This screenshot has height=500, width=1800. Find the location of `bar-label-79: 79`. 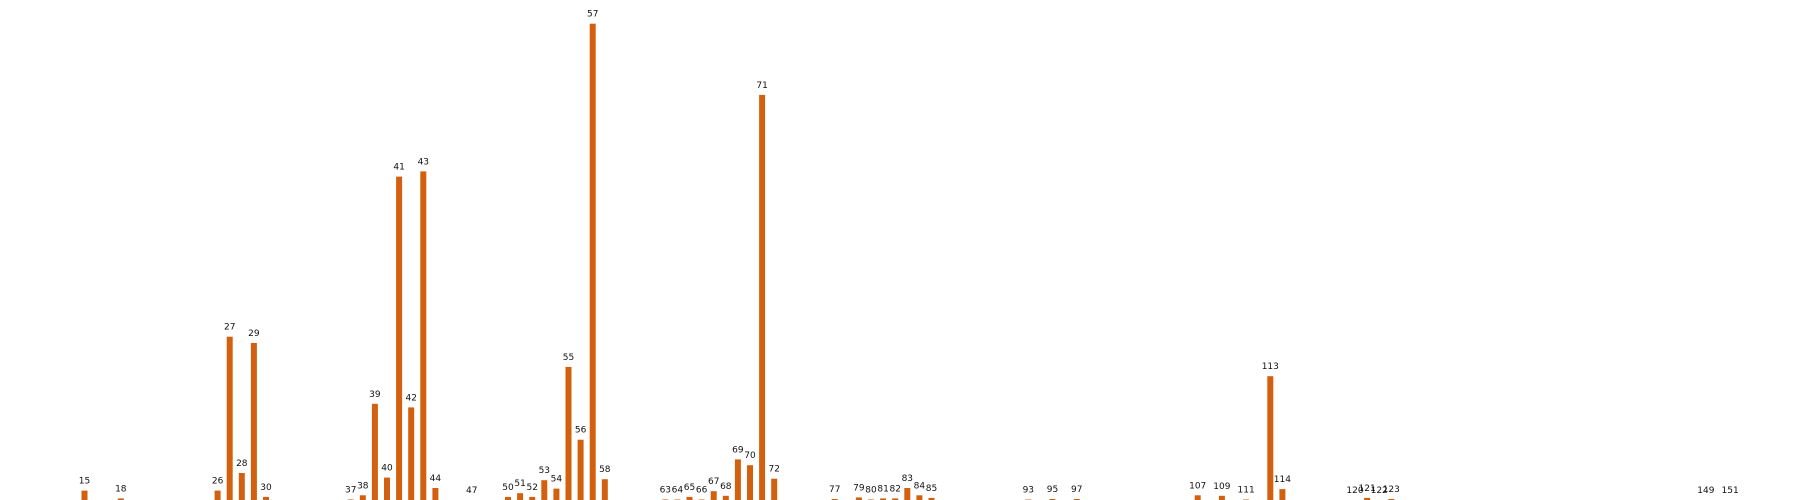

bar-label-79: 79 is located at coordinates (859, 488).